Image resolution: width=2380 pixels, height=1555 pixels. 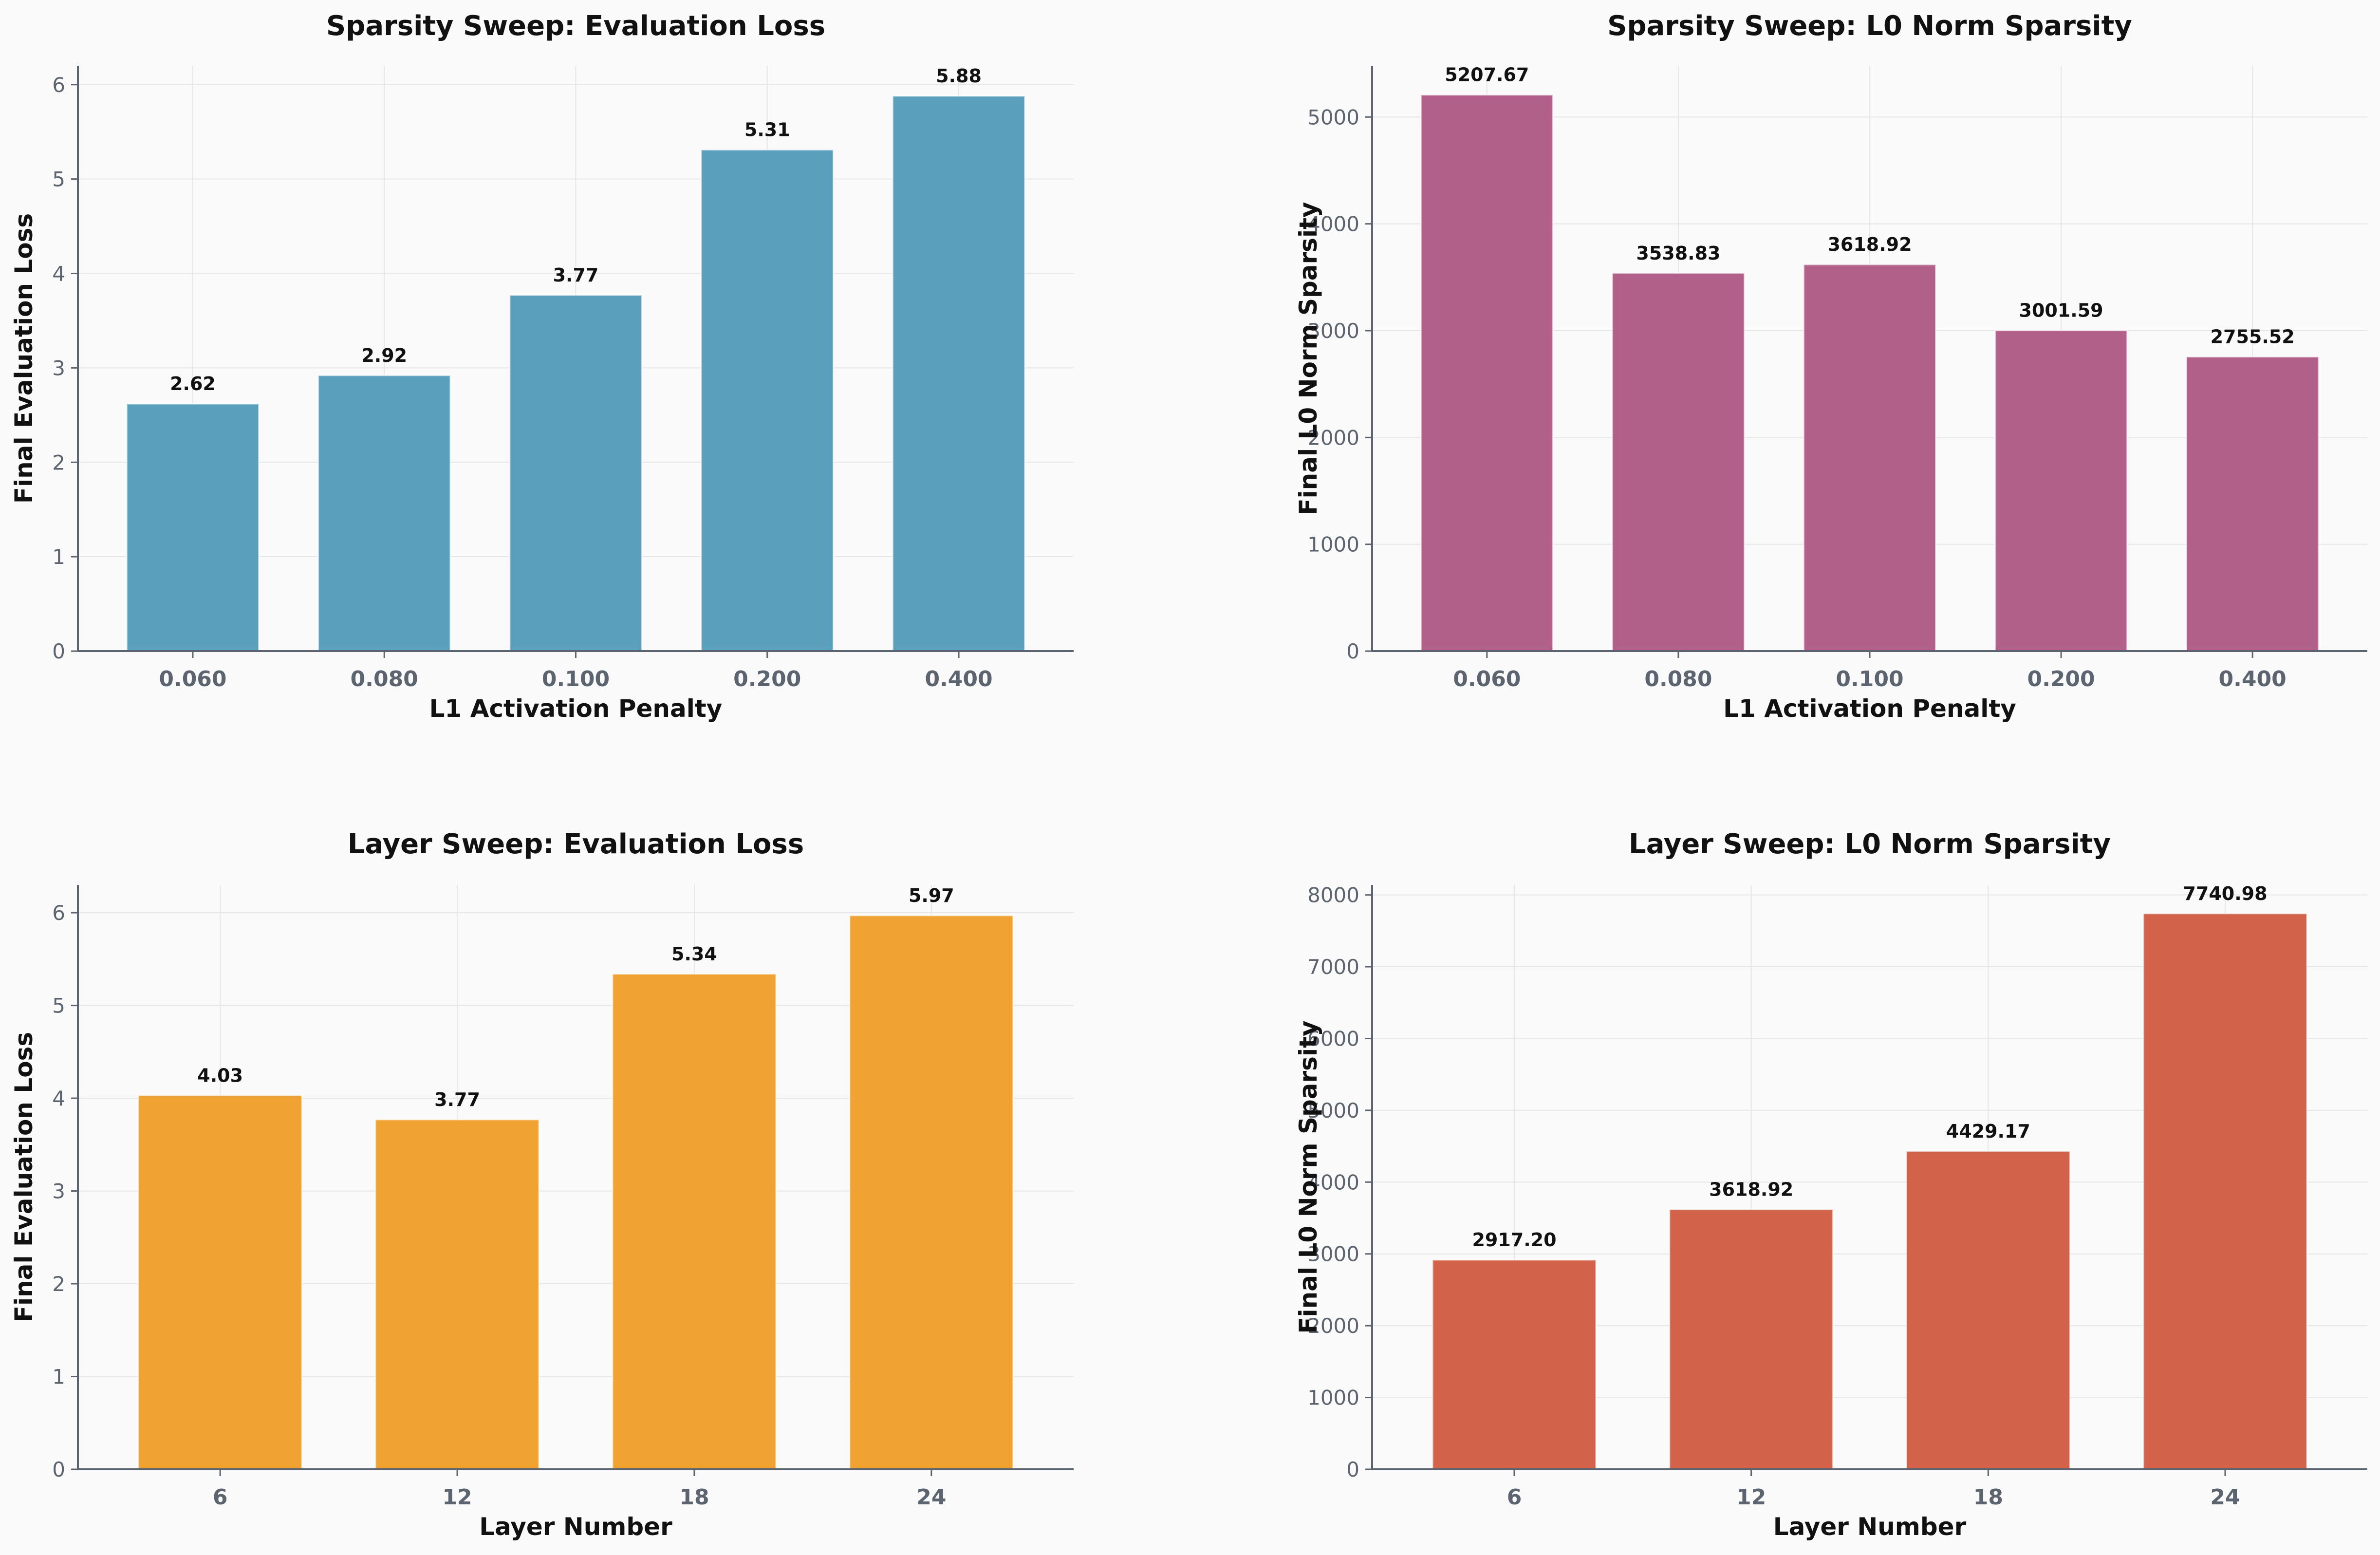 I want to click on bar-value-label: 5207.67, so click(x=1487, y=75).